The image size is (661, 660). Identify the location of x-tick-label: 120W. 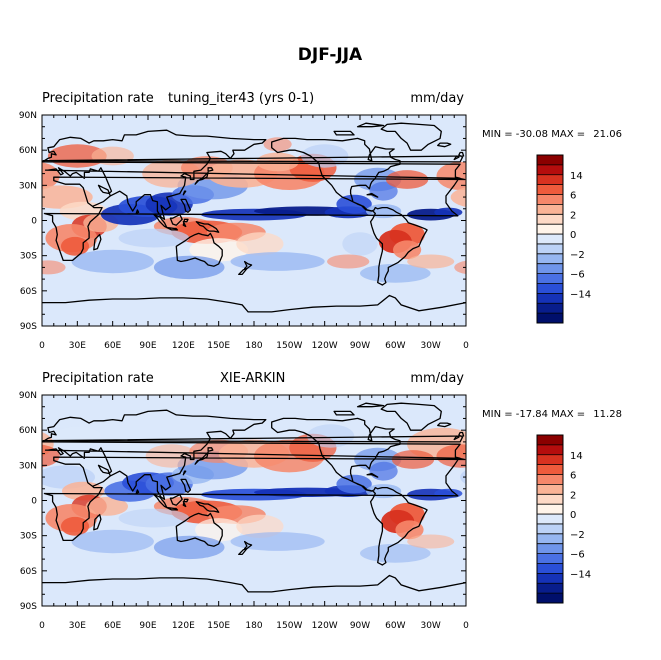
(325, 346).